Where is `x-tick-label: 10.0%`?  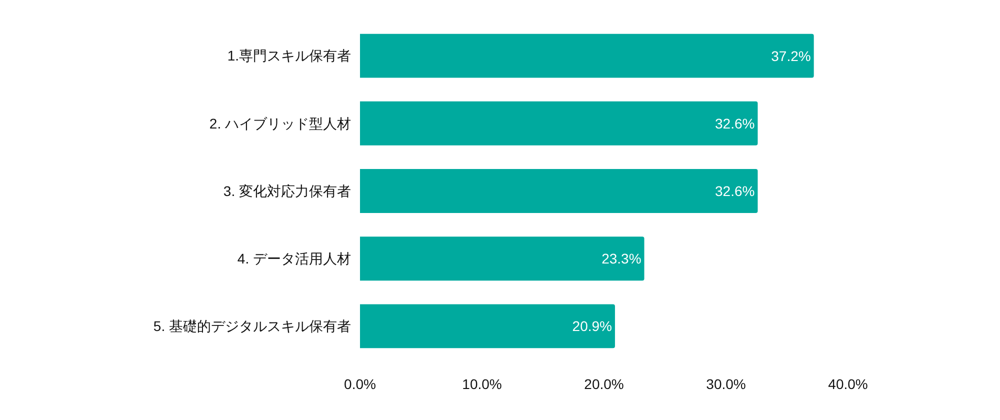
x-tick-label: 10.0% is located at coordinates (482, 384).